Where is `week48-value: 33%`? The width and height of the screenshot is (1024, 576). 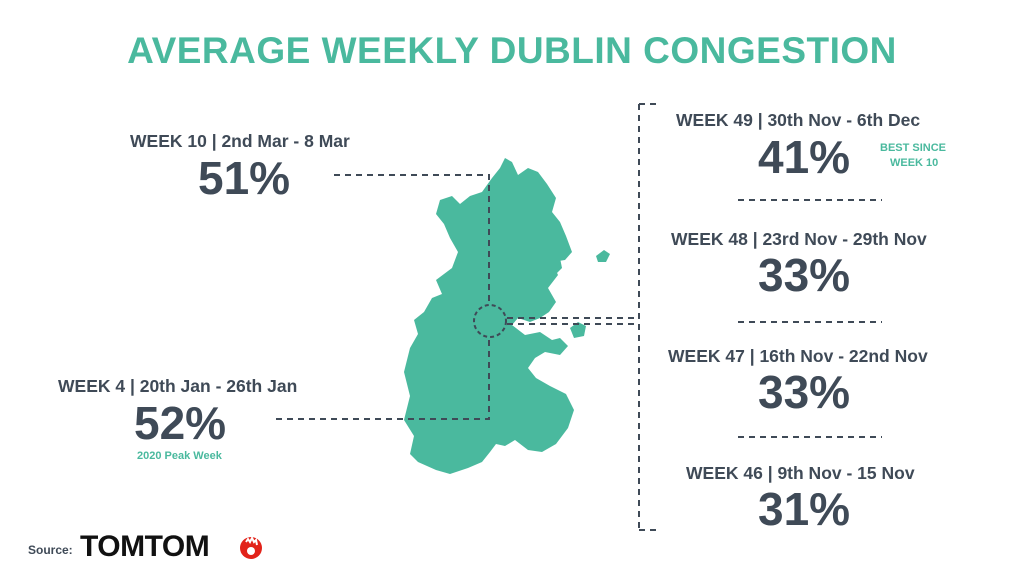 week48-value: 33% is located at coordinates (804, 275).